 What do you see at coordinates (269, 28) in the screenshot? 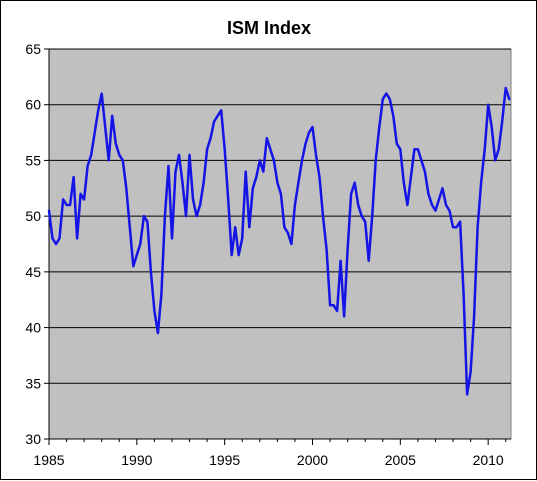
I see `chart-title: ISM Index` at bounding box center [269, 28].